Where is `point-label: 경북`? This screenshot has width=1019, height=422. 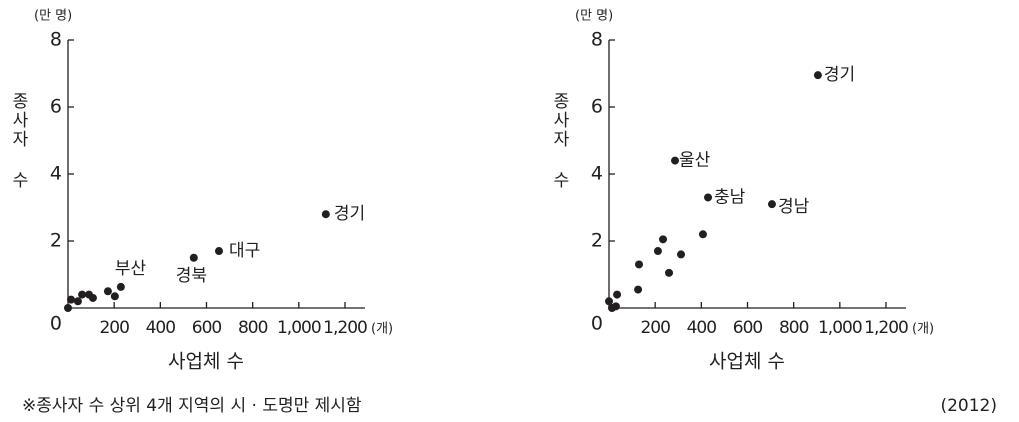
point-label: 경북 is located at coordinates (191, 276).